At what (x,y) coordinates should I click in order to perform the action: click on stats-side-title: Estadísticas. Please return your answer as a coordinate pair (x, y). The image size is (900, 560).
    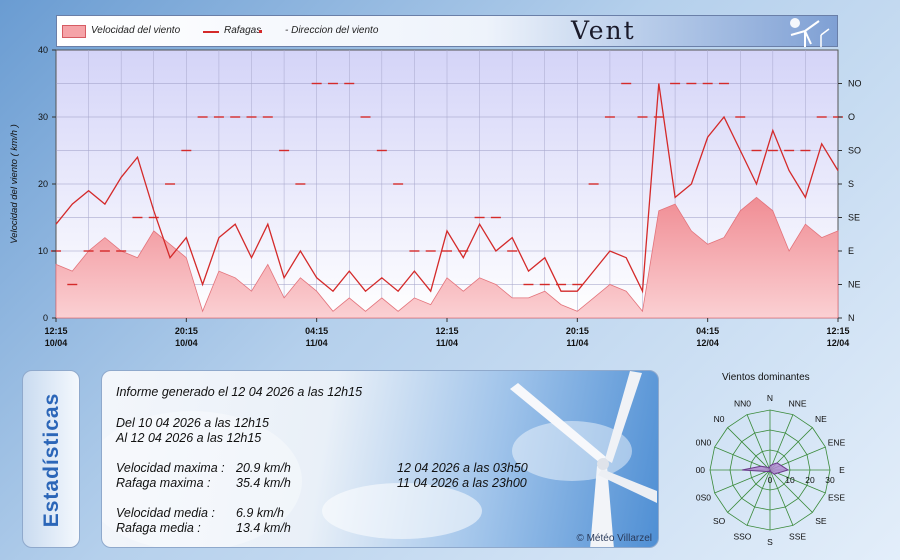
    Looking at the image, I should click on (51, 460).